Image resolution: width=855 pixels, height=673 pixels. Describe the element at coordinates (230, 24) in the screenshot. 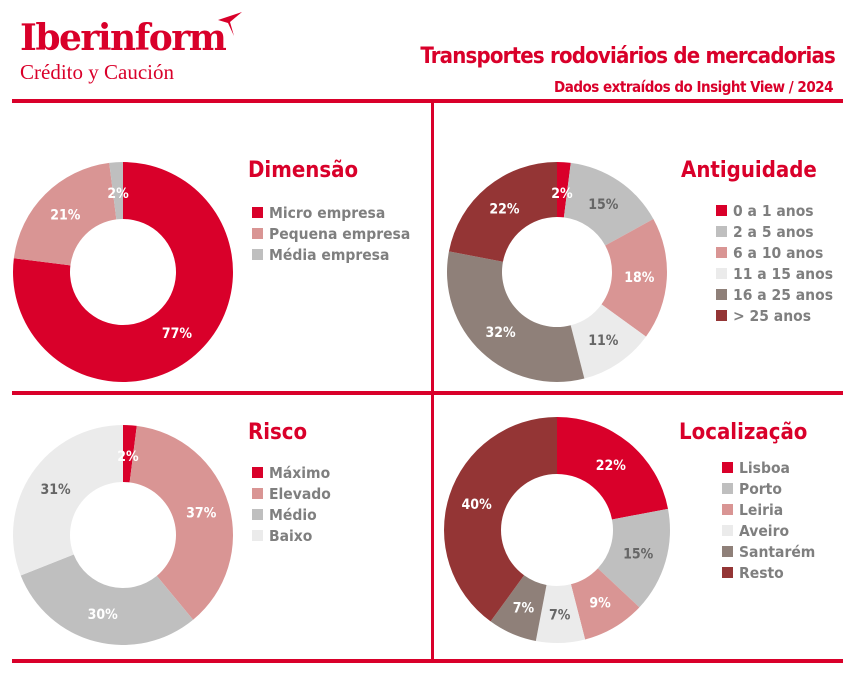

I see `logo-arrow-icon` at that location.